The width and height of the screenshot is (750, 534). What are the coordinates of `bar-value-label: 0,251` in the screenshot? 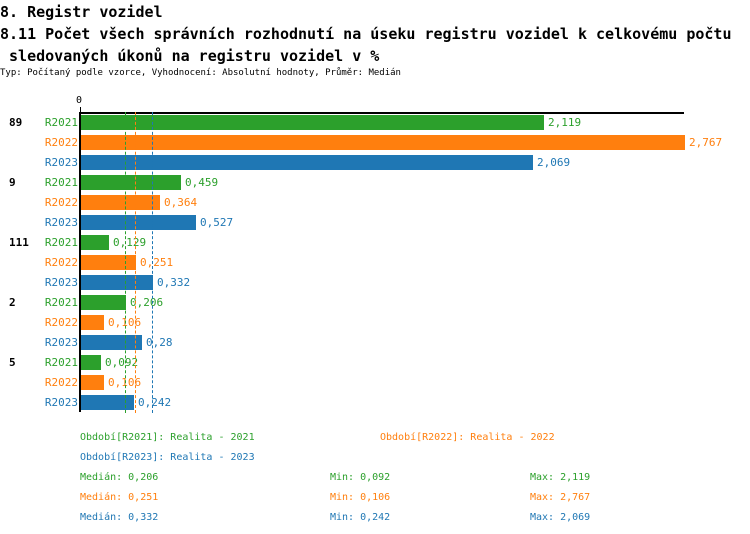 It's located at (157, 262).